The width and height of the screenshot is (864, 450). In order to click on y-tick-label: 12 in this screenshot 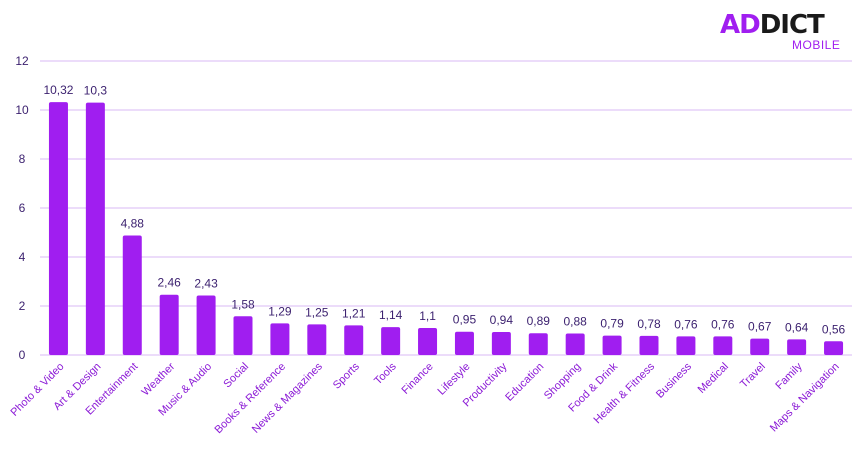, I will do `click(22, 61)`.